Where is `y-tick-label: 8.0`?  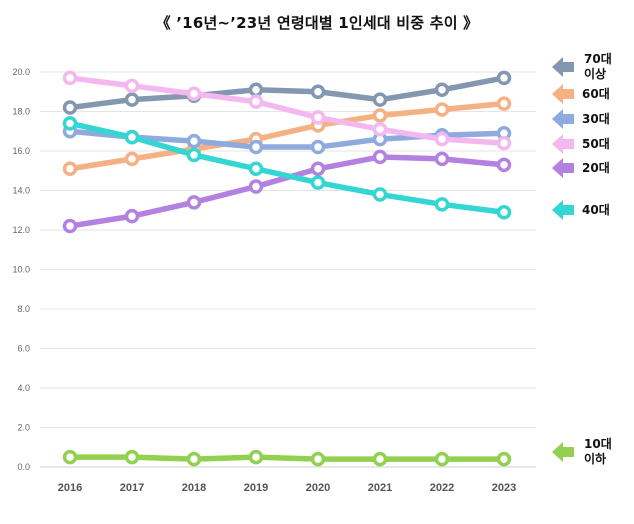 y-tick-label: 8.0 is located at coordinates (23, 309).